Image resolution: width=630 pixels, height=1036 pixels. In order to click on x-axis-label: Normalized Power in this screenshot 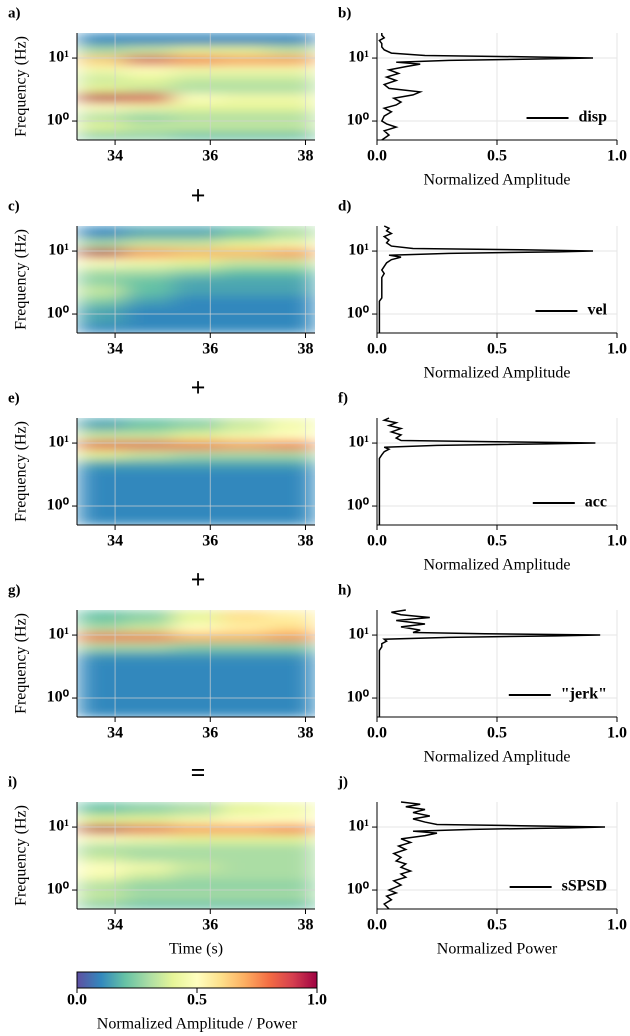, I will do `click(497, 949)`.